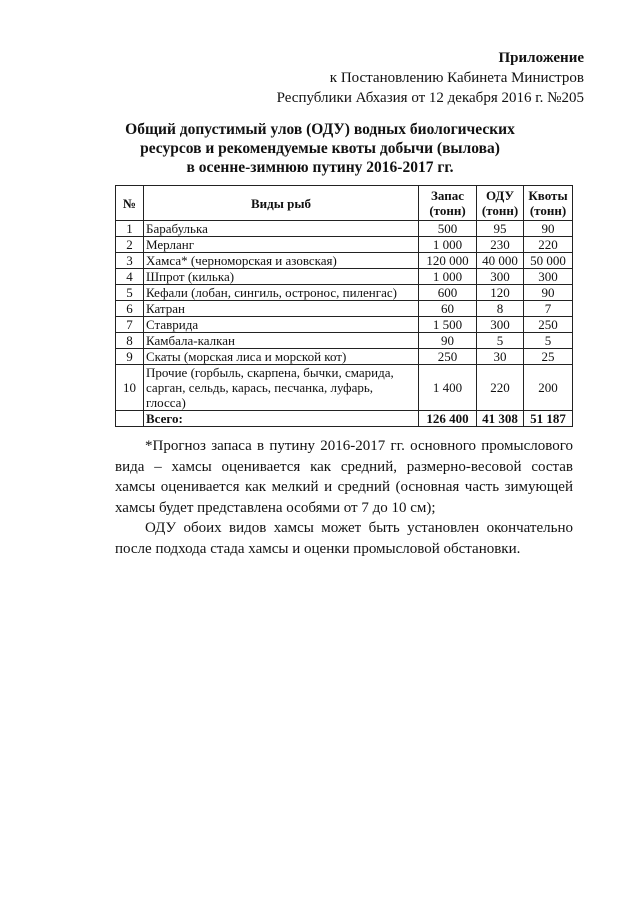 This screenshot has height=905, width=640. Describe the element at coordinates (548, 276) in the screenshot. I see `quota-value: 300` at that location.